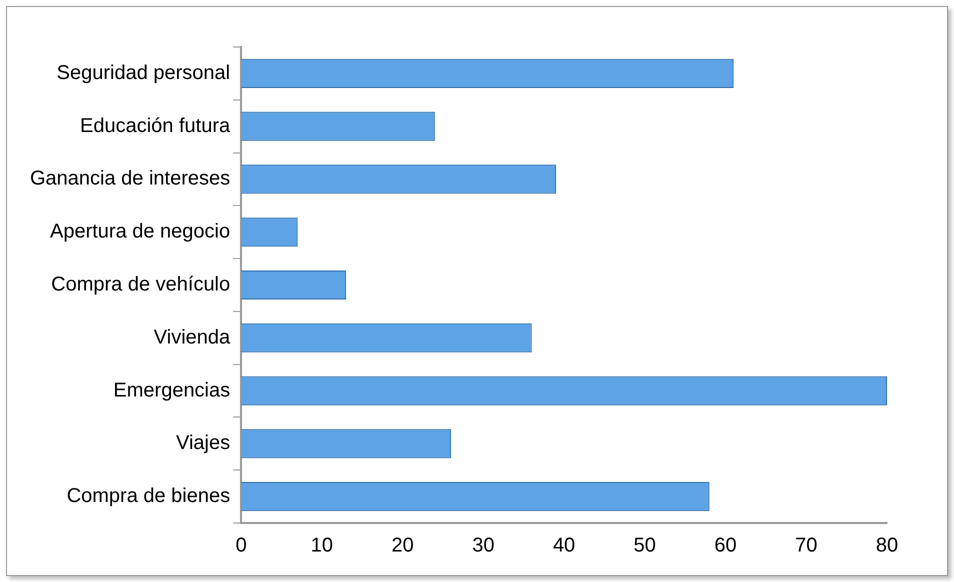 The height and width of the screenshot is (582, 954). What do you see at coordinates (483, 545) in the screenshot?
I see `x-tick-label: 30` at bounding box center [483, 545].